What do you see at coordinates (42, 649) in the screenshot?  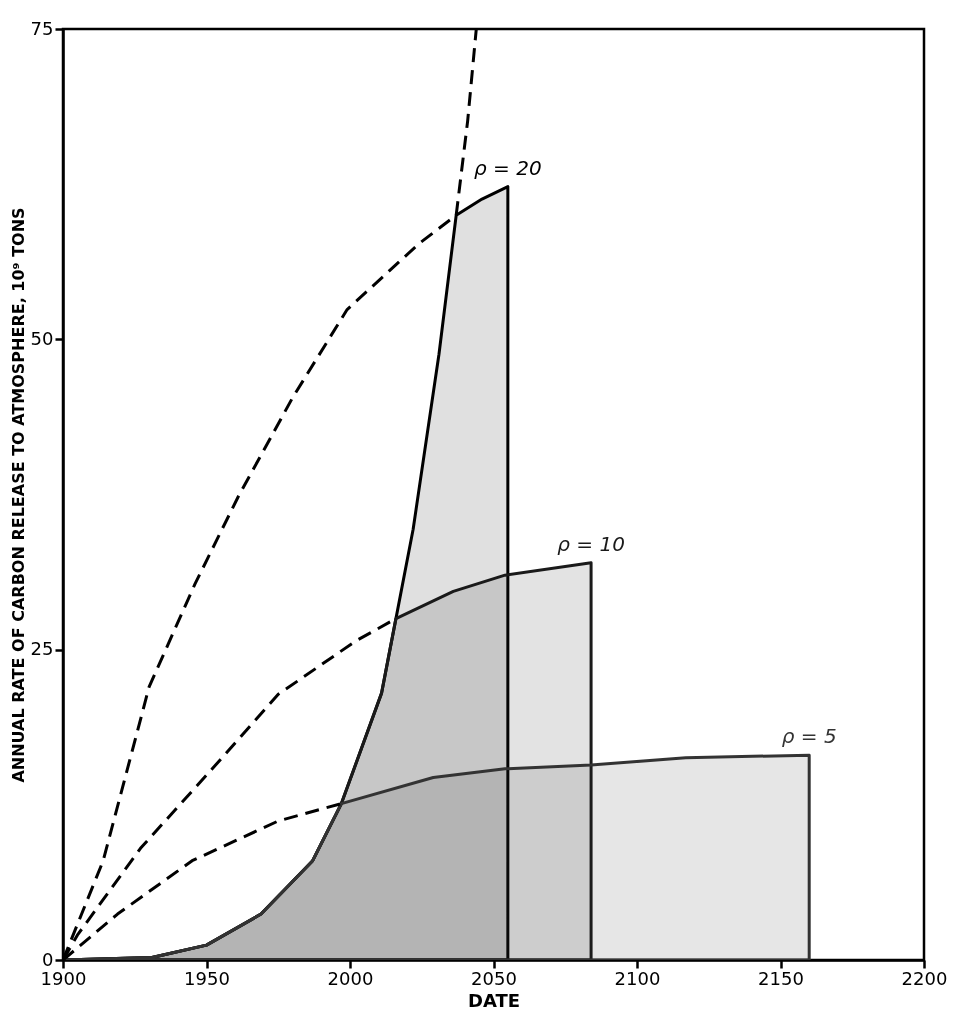 I see `y-tick-label: 25` at bounding box center [42, 649].